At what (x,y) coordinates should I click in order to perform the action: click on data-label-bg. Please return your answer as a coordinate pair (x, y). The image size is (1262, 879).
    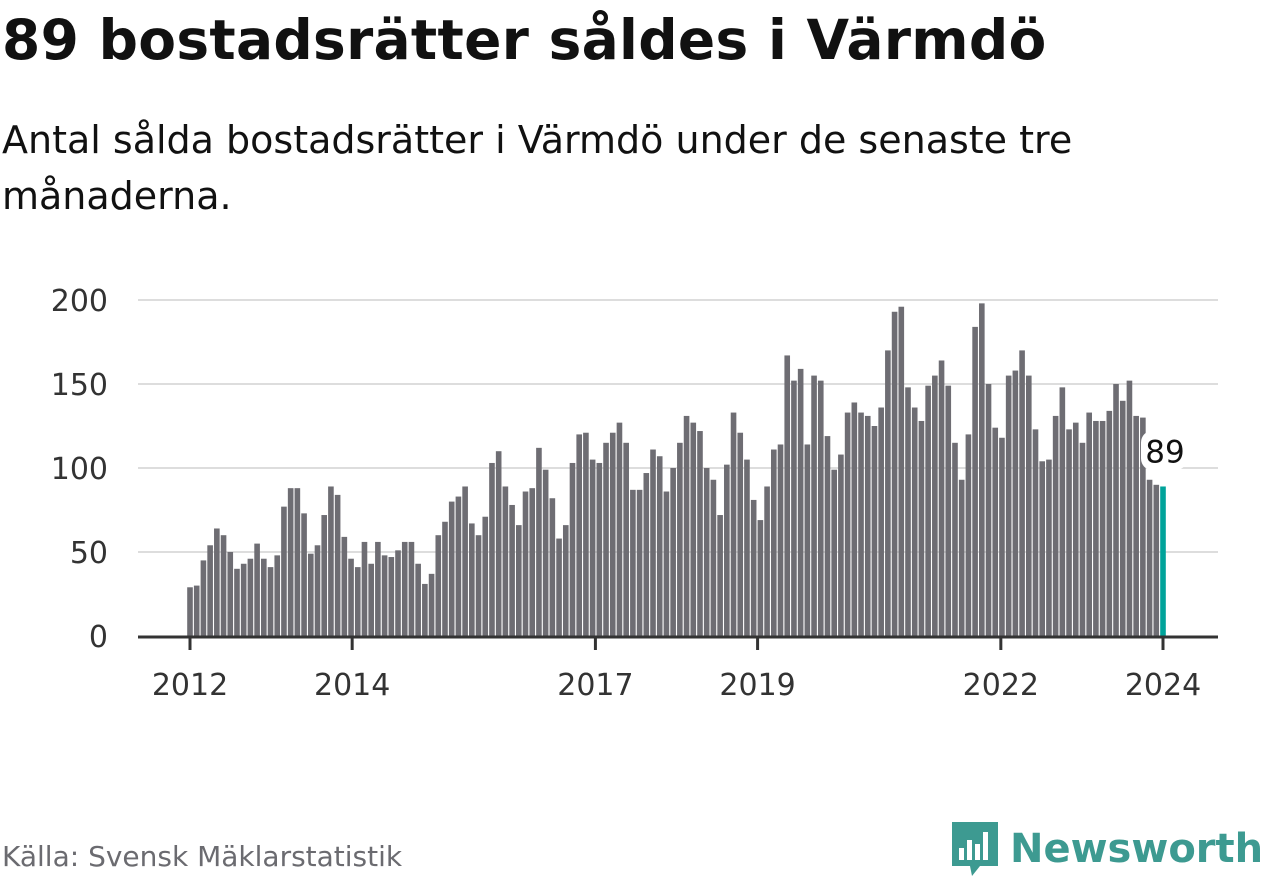
    Looking at the image, I should click on (1164, 450).